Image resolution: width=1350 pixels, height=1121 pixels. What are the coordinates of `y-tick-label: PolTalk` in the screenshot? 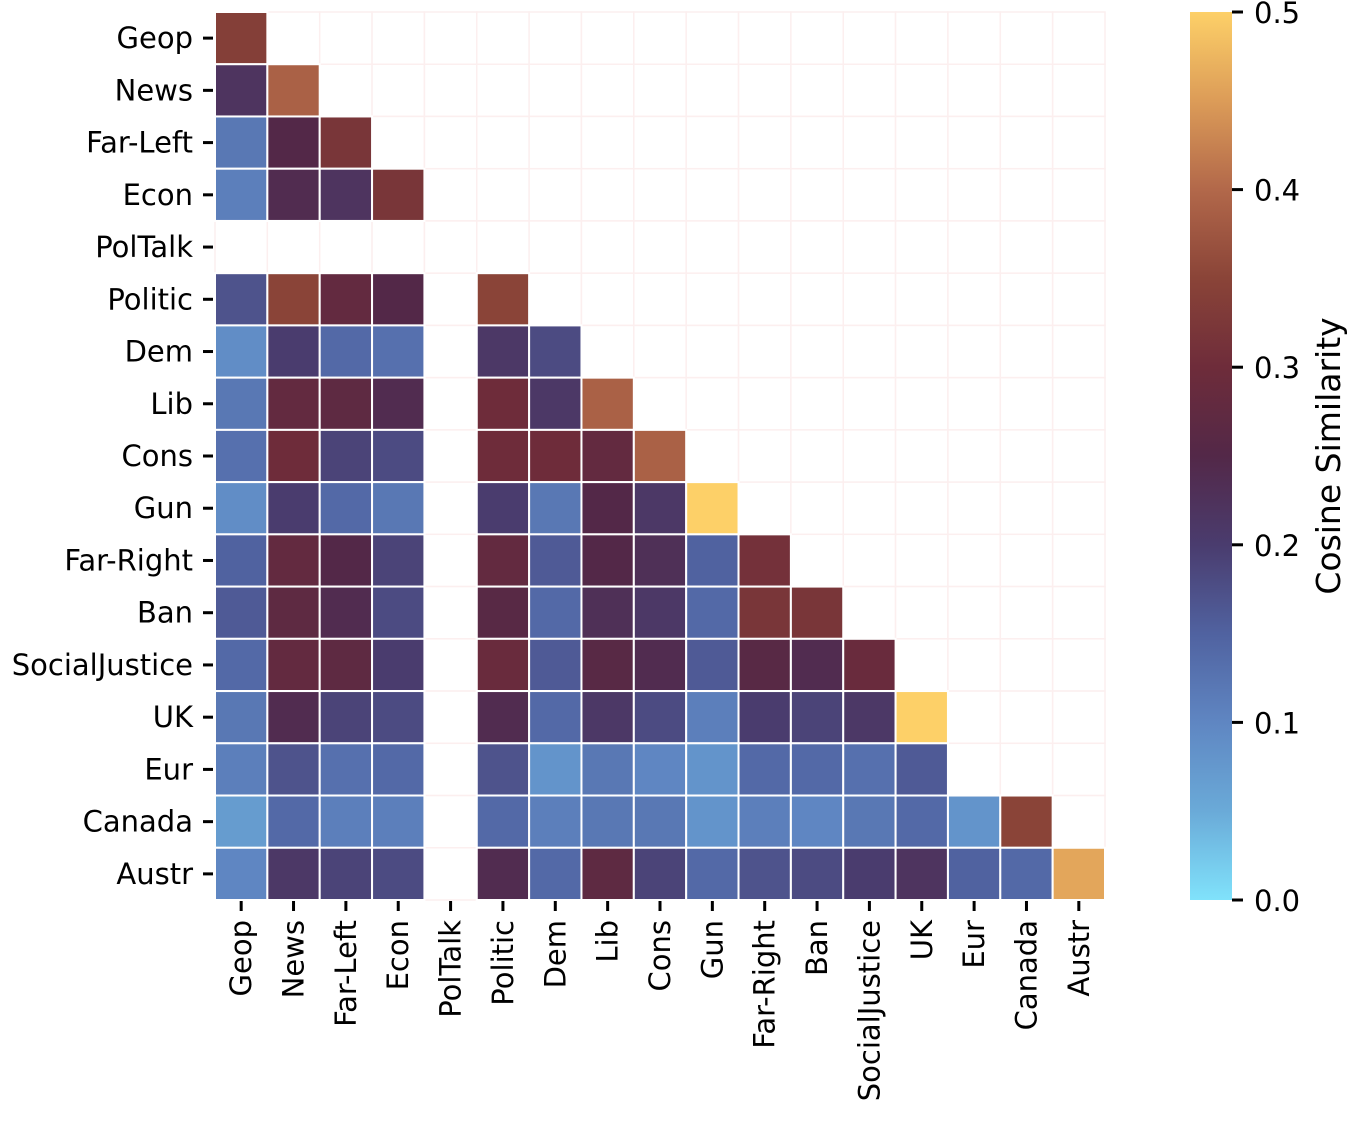 It's located at (144, 247).